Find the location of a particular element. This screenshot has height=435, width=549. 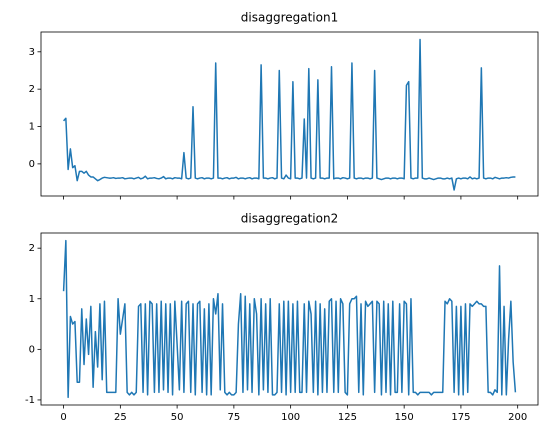

y-tick-label: 3 is located at coordinates (32, 52).